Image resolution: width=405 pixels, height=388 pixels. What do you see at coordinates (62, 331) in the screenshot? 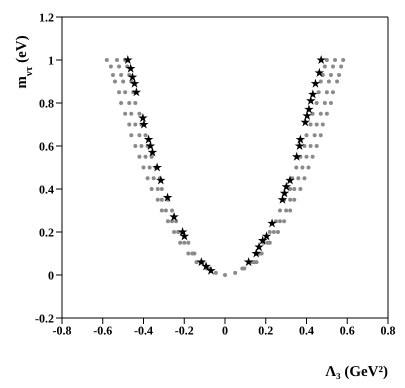
I see `x-tick-label: -0.8` at bounding box center [62, 331].